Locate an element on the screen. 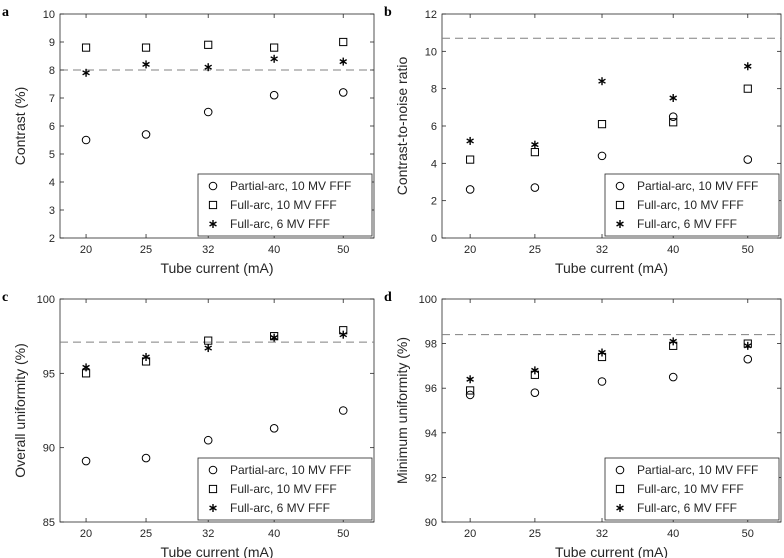 This screenshot has height=558, width=784. y-tick-label: 5 is located at coordinates (52, 155).